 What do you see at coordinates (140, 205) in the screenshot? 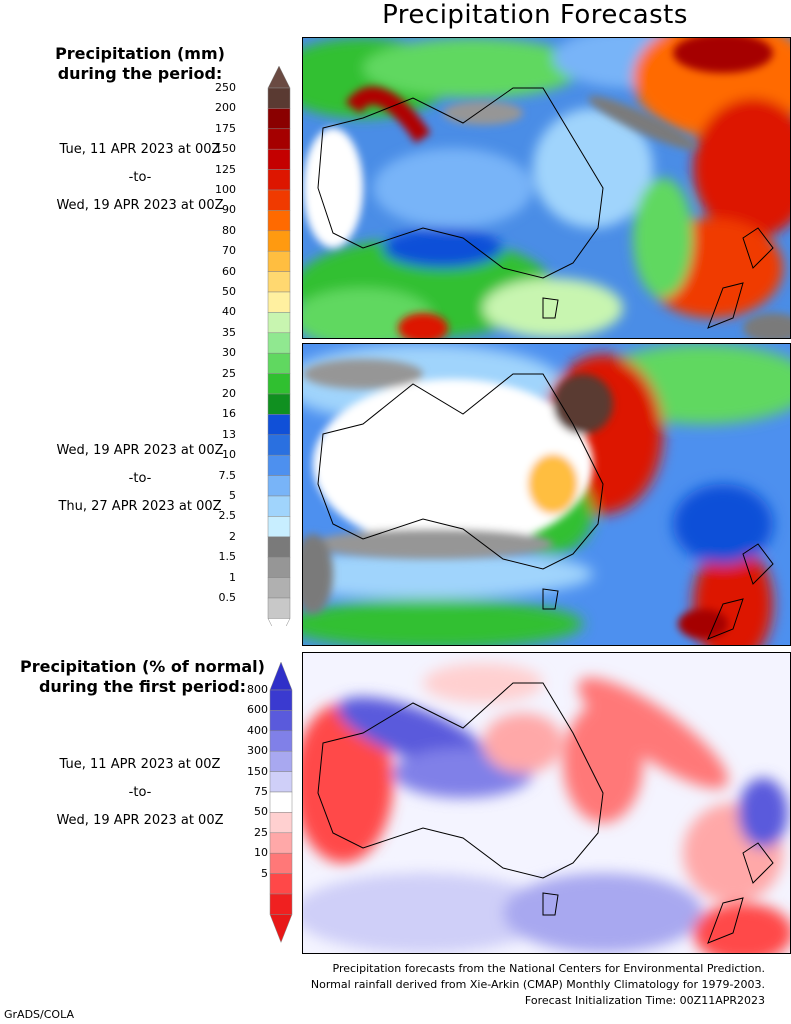
I see `period1-end: Wed, 19 APR 2023 at 00Z` at bounding box center [140, 205].